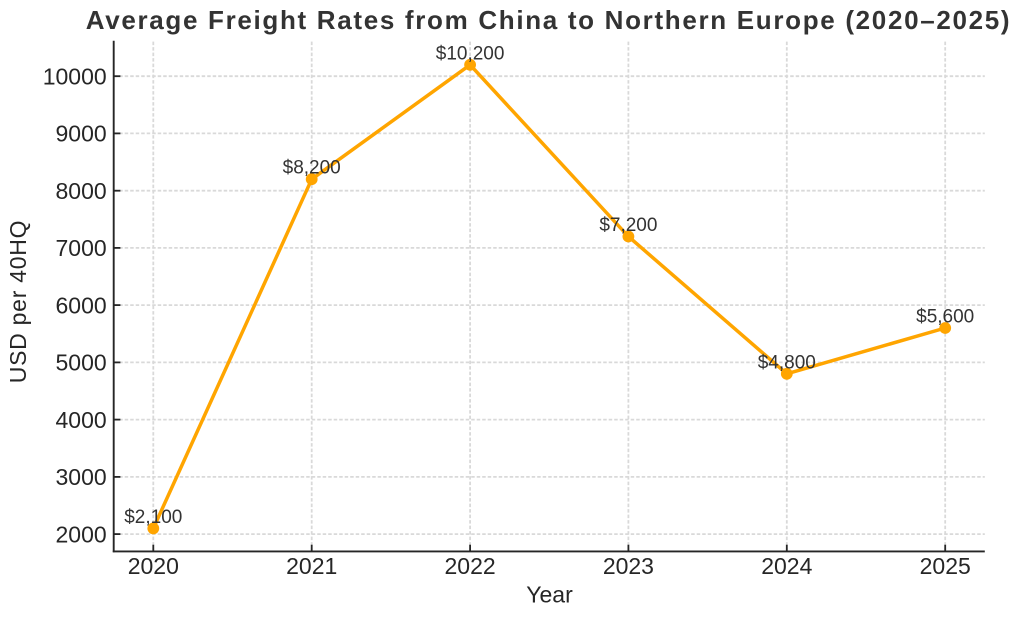  What do you see at coordinates (81, 134) in the screenshot?
I see `svg-text: 9000` at bounding box center [81, 134].